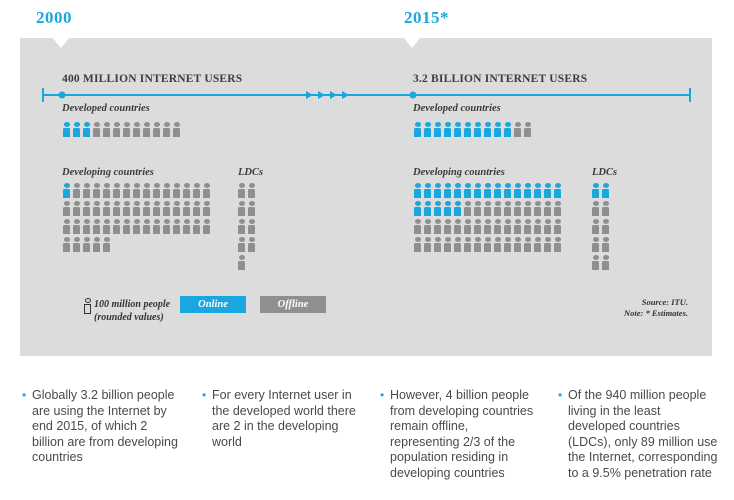 This screenshot has height=500, width=734. Describe the element at coordinates (251, 172) in the screenshot. I see `ldc-label-2000: LDCs` at that location.